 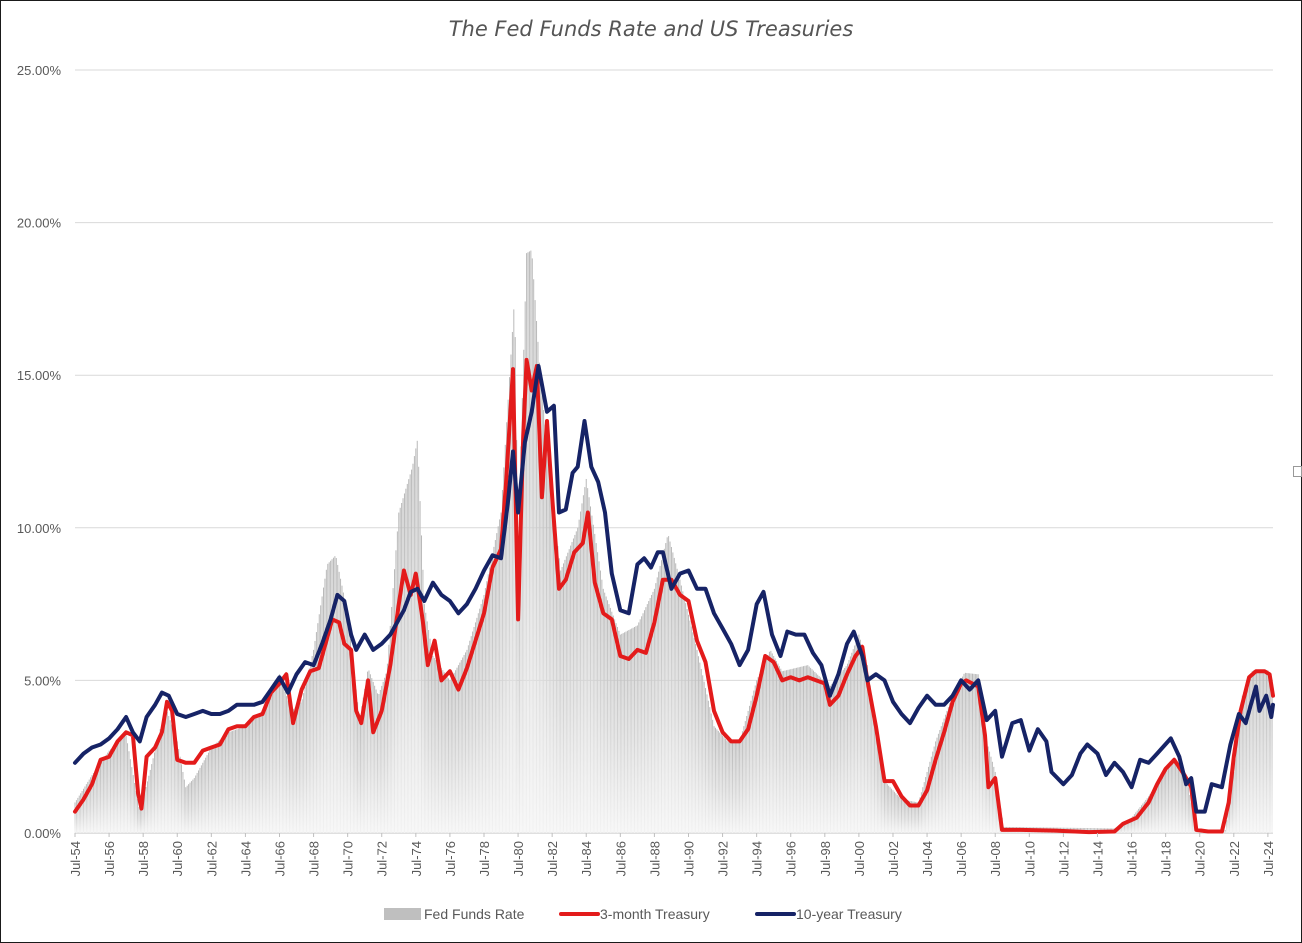 What do you see at coordinates (688, 858) in the screenshot?
I see `x-tick-label: Jul-90` at bounding box center [688, 858].